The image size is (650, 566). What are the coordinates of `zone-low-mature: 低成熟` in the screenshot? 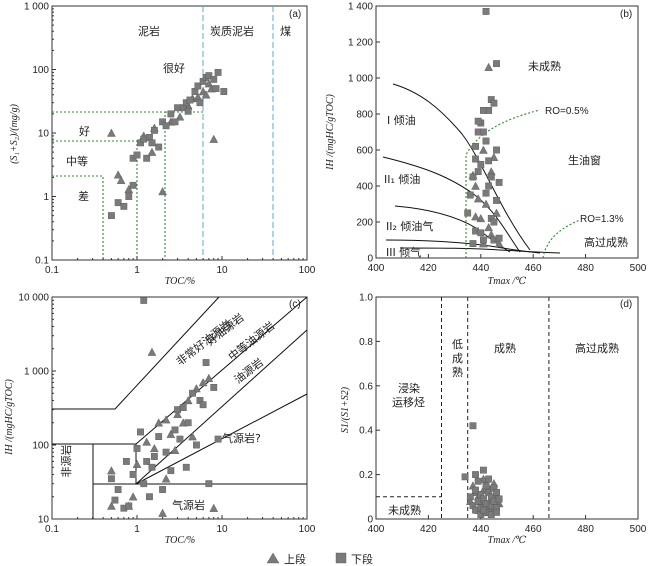 It's located at (457, 358).